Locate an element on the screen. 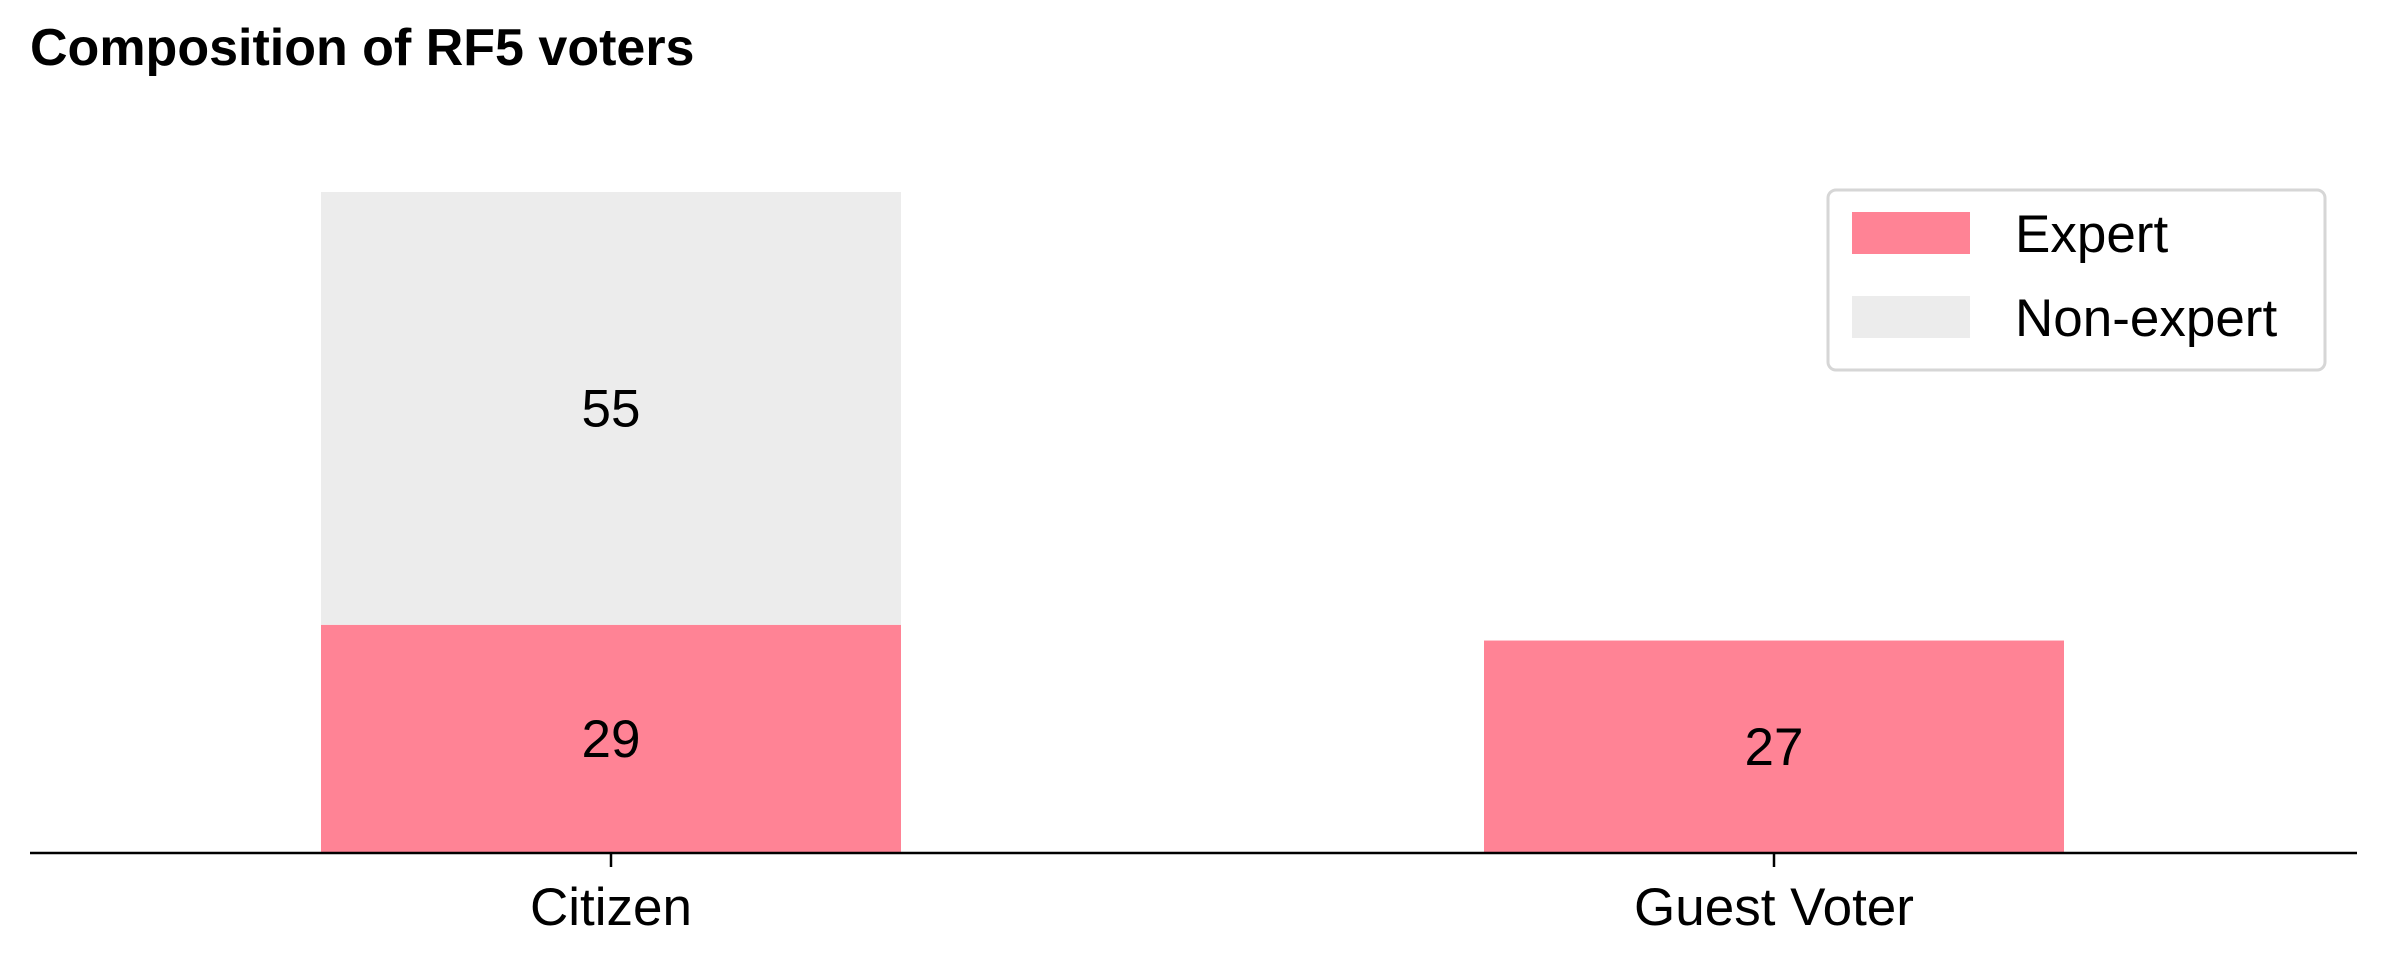 This screenshot has width=2385, height=966. data-label-guest-voter-expert: 27 is located at coordinates (1774, 747).